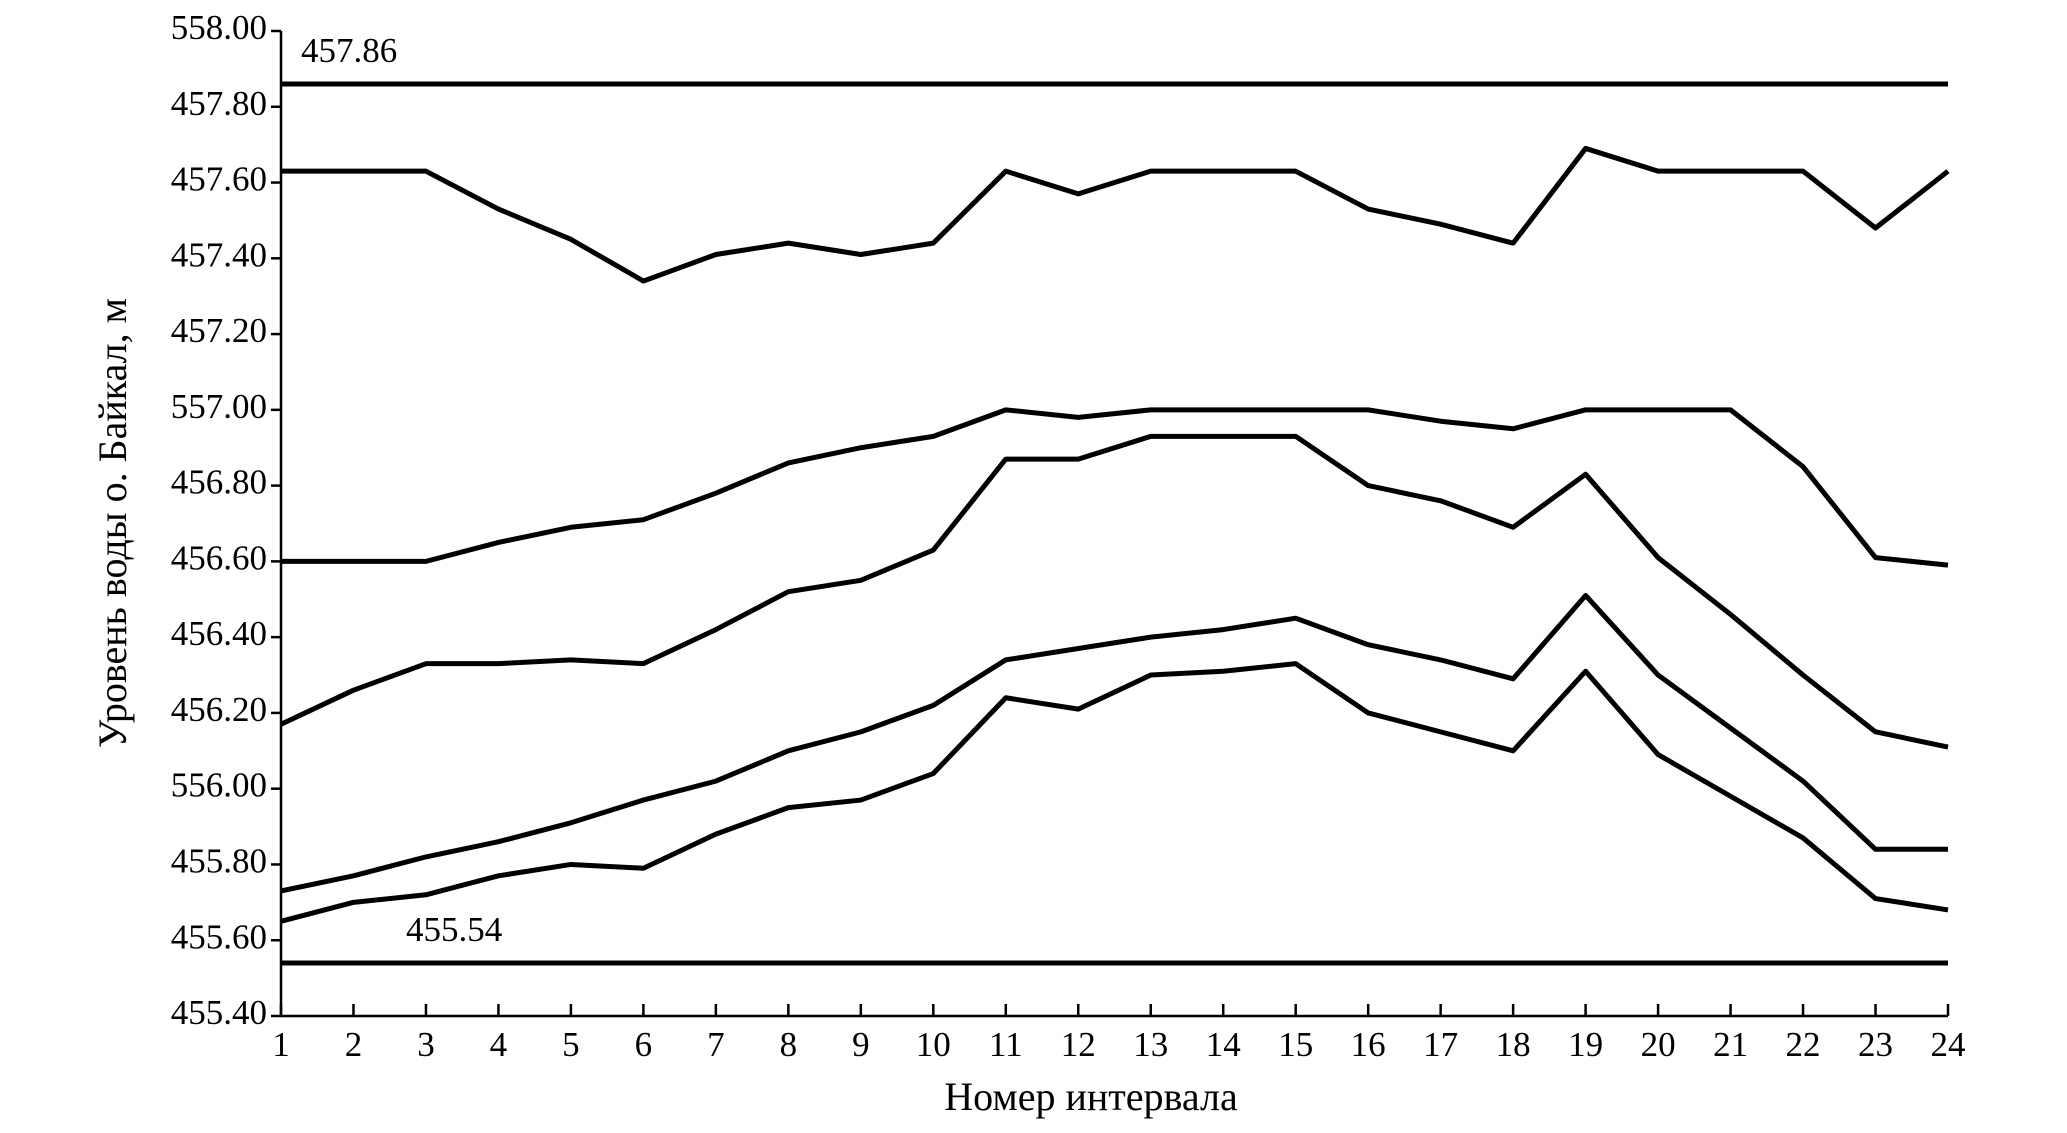 The width and height of the screenshot is (2067, 1133). I want to click on x-tick-label: 15, so click(1295, 1044).